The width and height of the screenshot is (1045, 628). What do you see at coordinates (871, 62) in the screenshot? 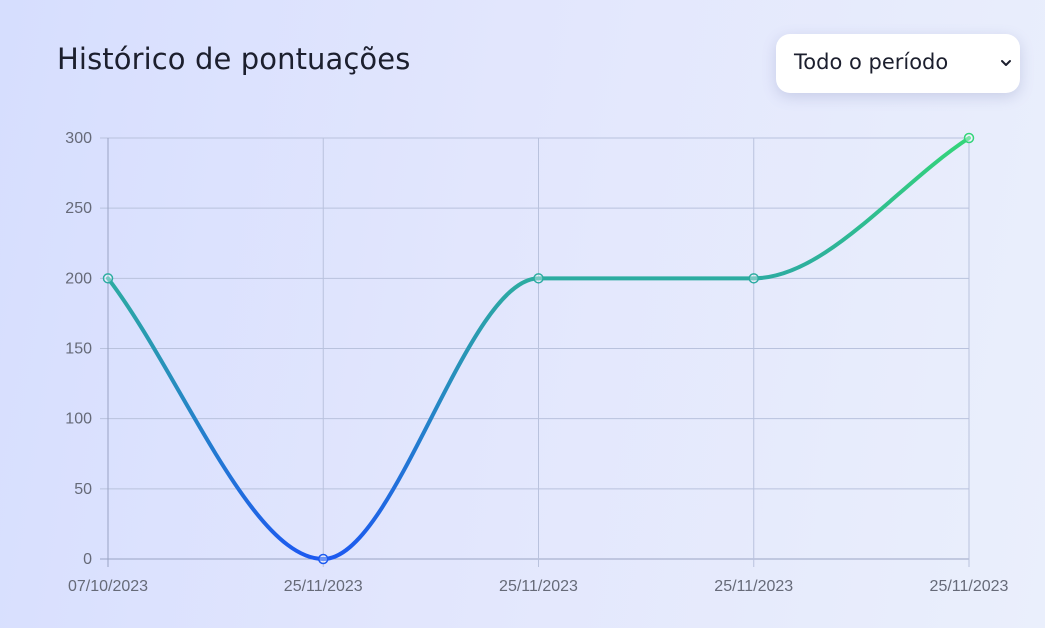
I see `period-select-value: Todo o período` at bounding box center [871, 62].